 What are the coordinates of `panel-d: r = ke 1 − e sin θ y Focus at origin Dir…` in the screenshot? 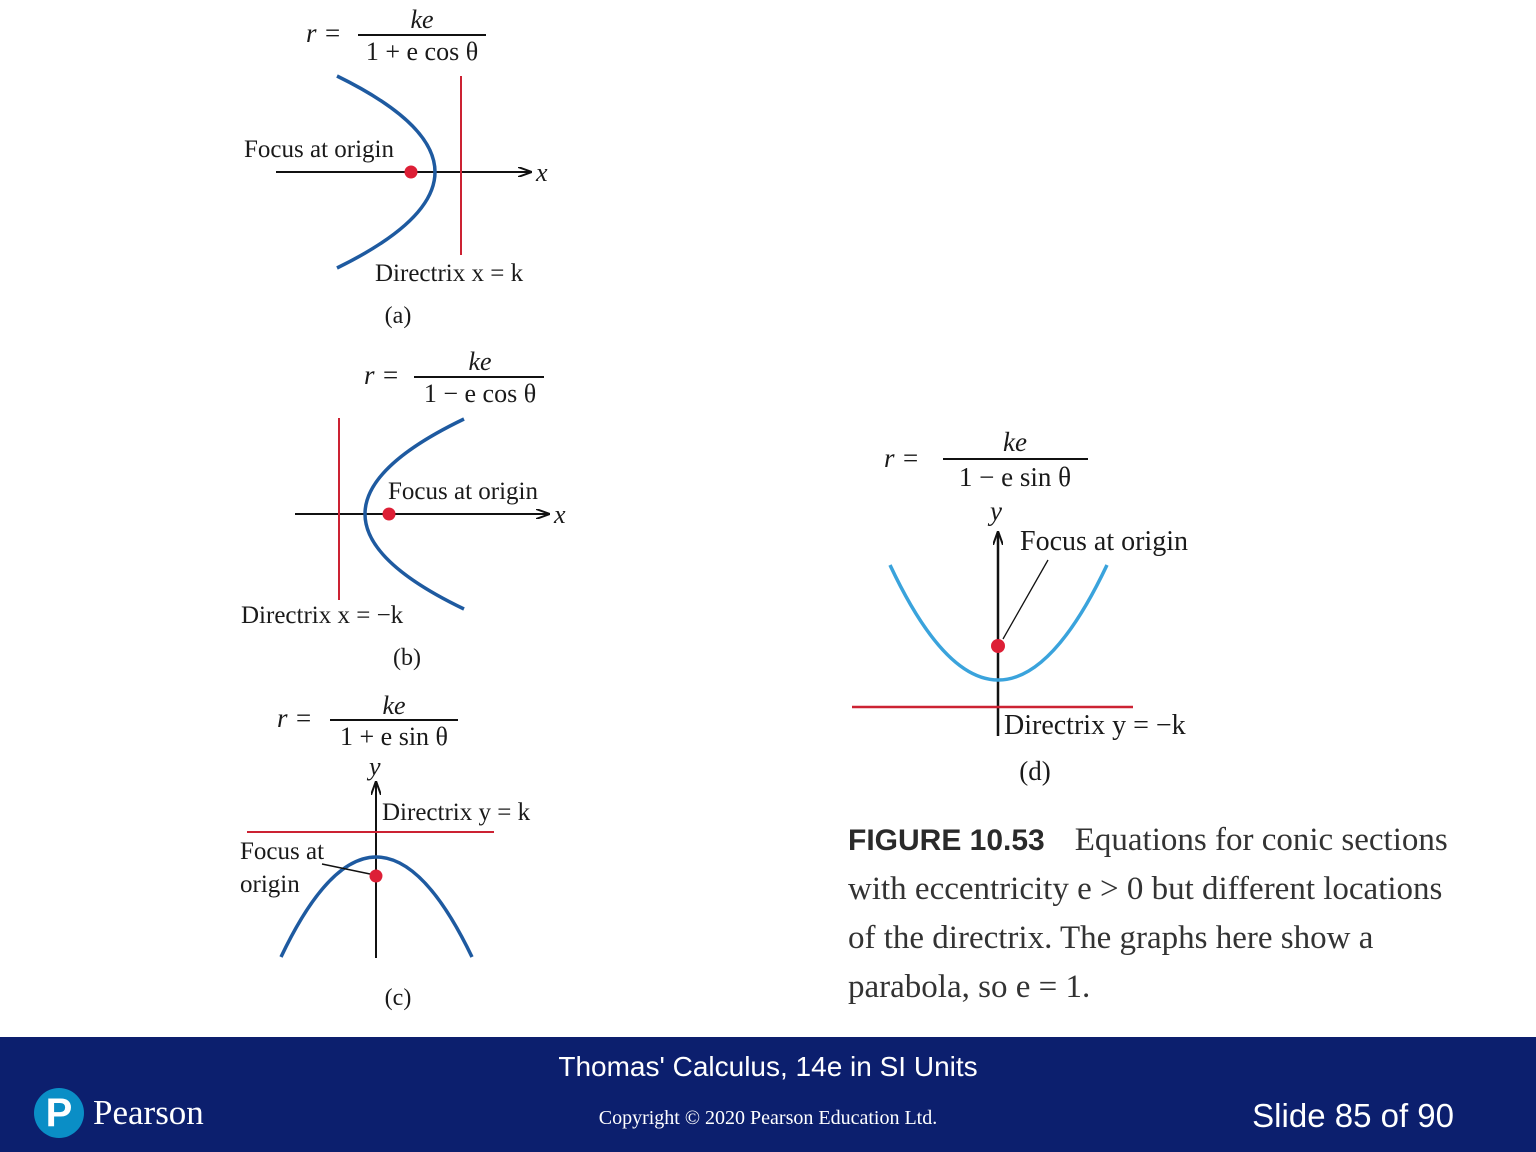 It's located at (1020, 606).